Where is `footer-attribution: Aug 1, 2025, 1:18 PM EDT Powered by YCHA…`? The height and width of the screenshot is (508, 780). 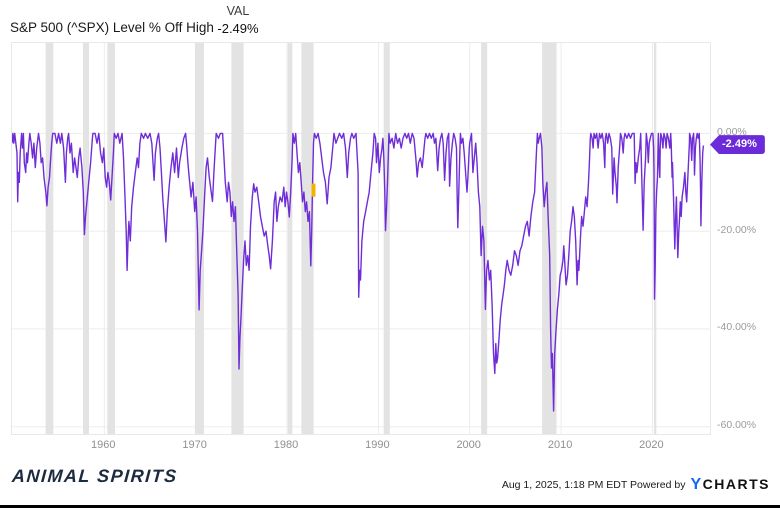 footer-attribution: Aug 1, 2025, 1:18 PM EDT Powered by YCHA… is located at coordinates (636, 485).